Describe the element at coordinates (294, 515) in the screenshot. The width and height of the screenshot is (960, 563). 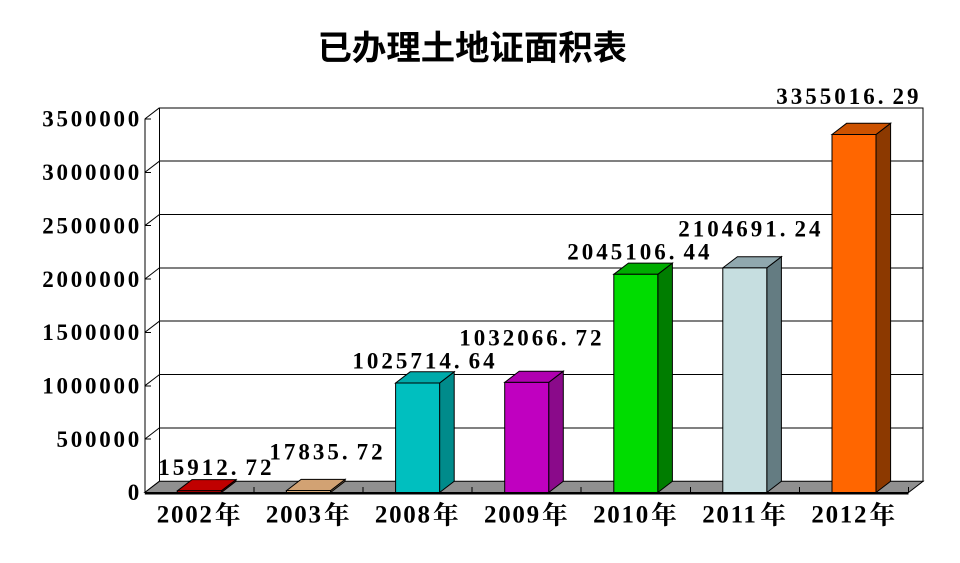
I see `svg-text: 2003` at that location.